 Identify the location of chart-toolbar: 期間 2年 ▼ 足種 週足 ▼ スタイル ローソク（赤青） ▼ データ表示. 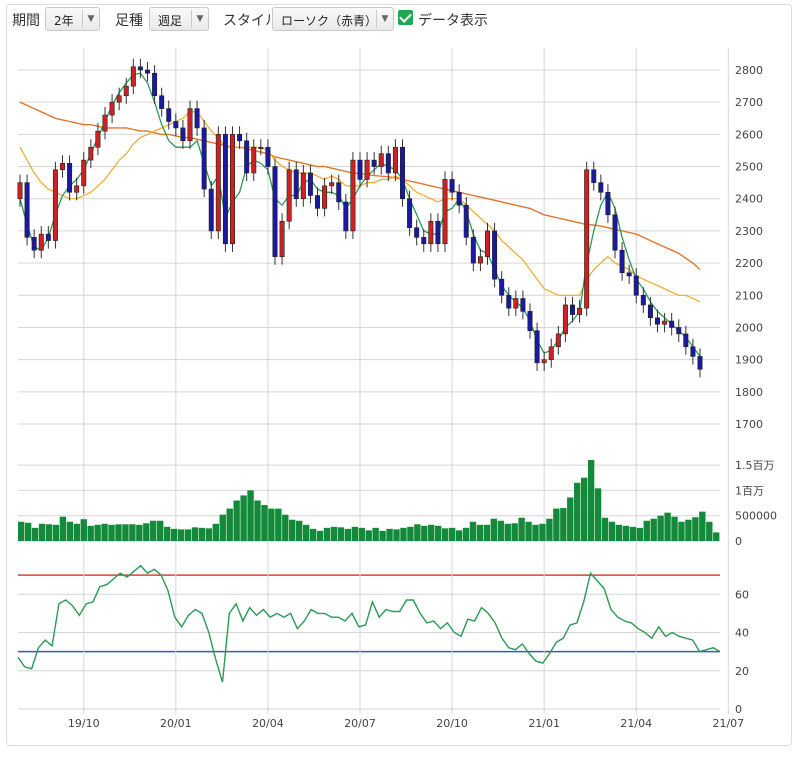
(400, 18).